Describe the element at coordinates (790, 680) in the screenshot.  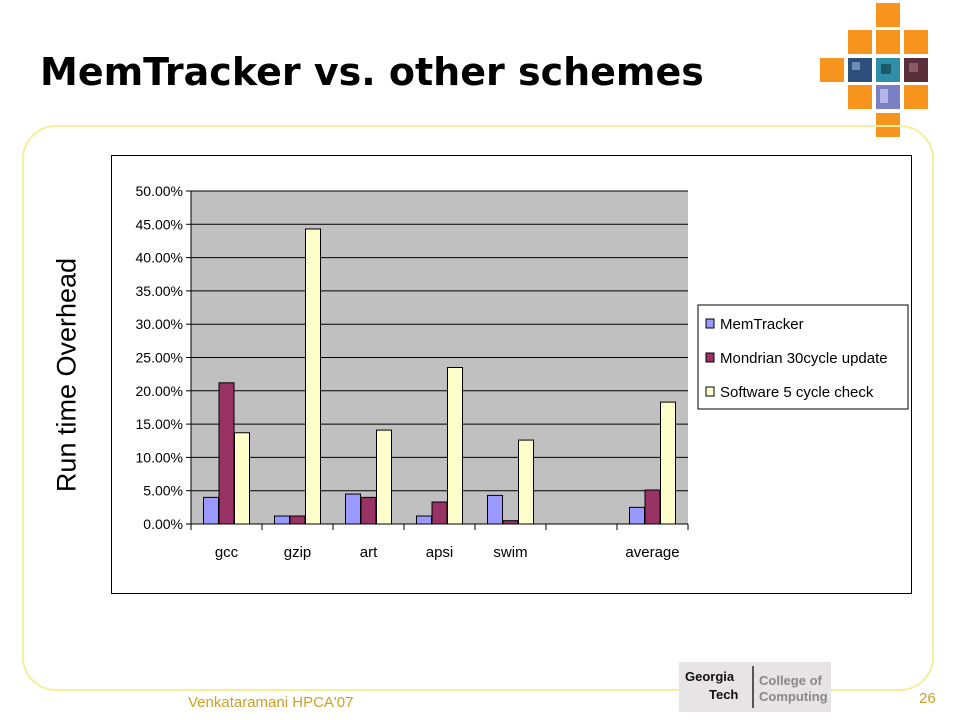
I see `logo-text-college: College of` at that location.